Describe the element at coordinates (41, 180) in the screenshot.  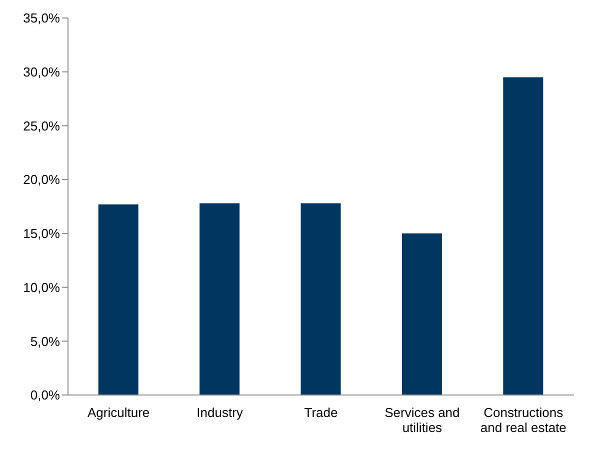
I see `y-tick-label: 20,0%` at that location.